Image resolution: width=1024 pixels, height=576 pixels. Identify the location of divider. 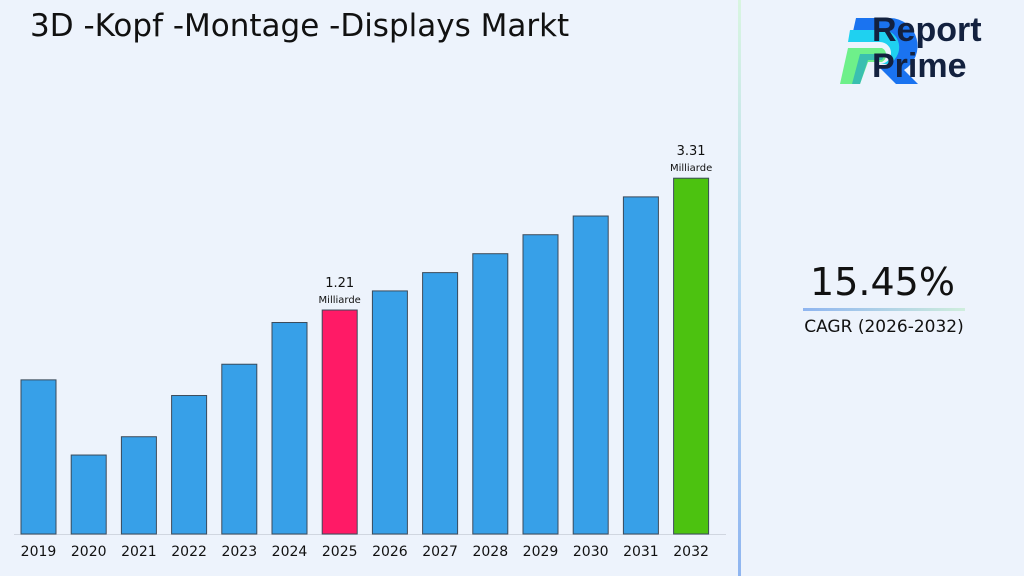
(739, 288).